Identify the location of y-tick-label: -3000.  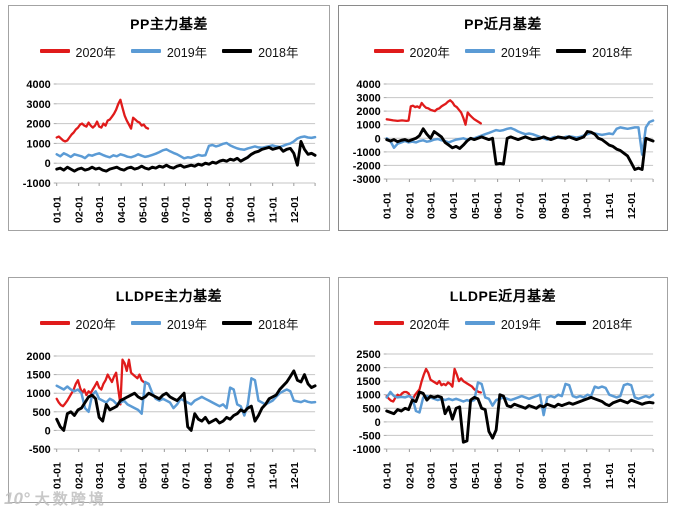
(367, 180).